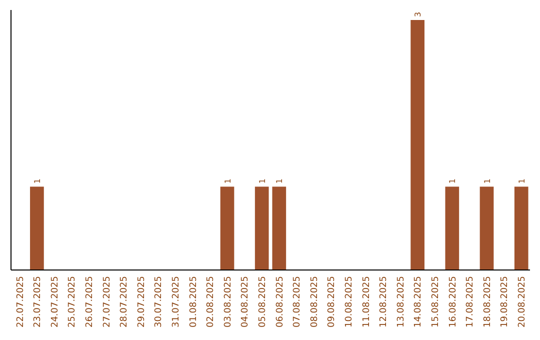 This screenshot has width=540, height=340. Describe the element at coordinates (487, 302) in the screenshot. I see `x-tick-label: 18.08.2025` at that location.